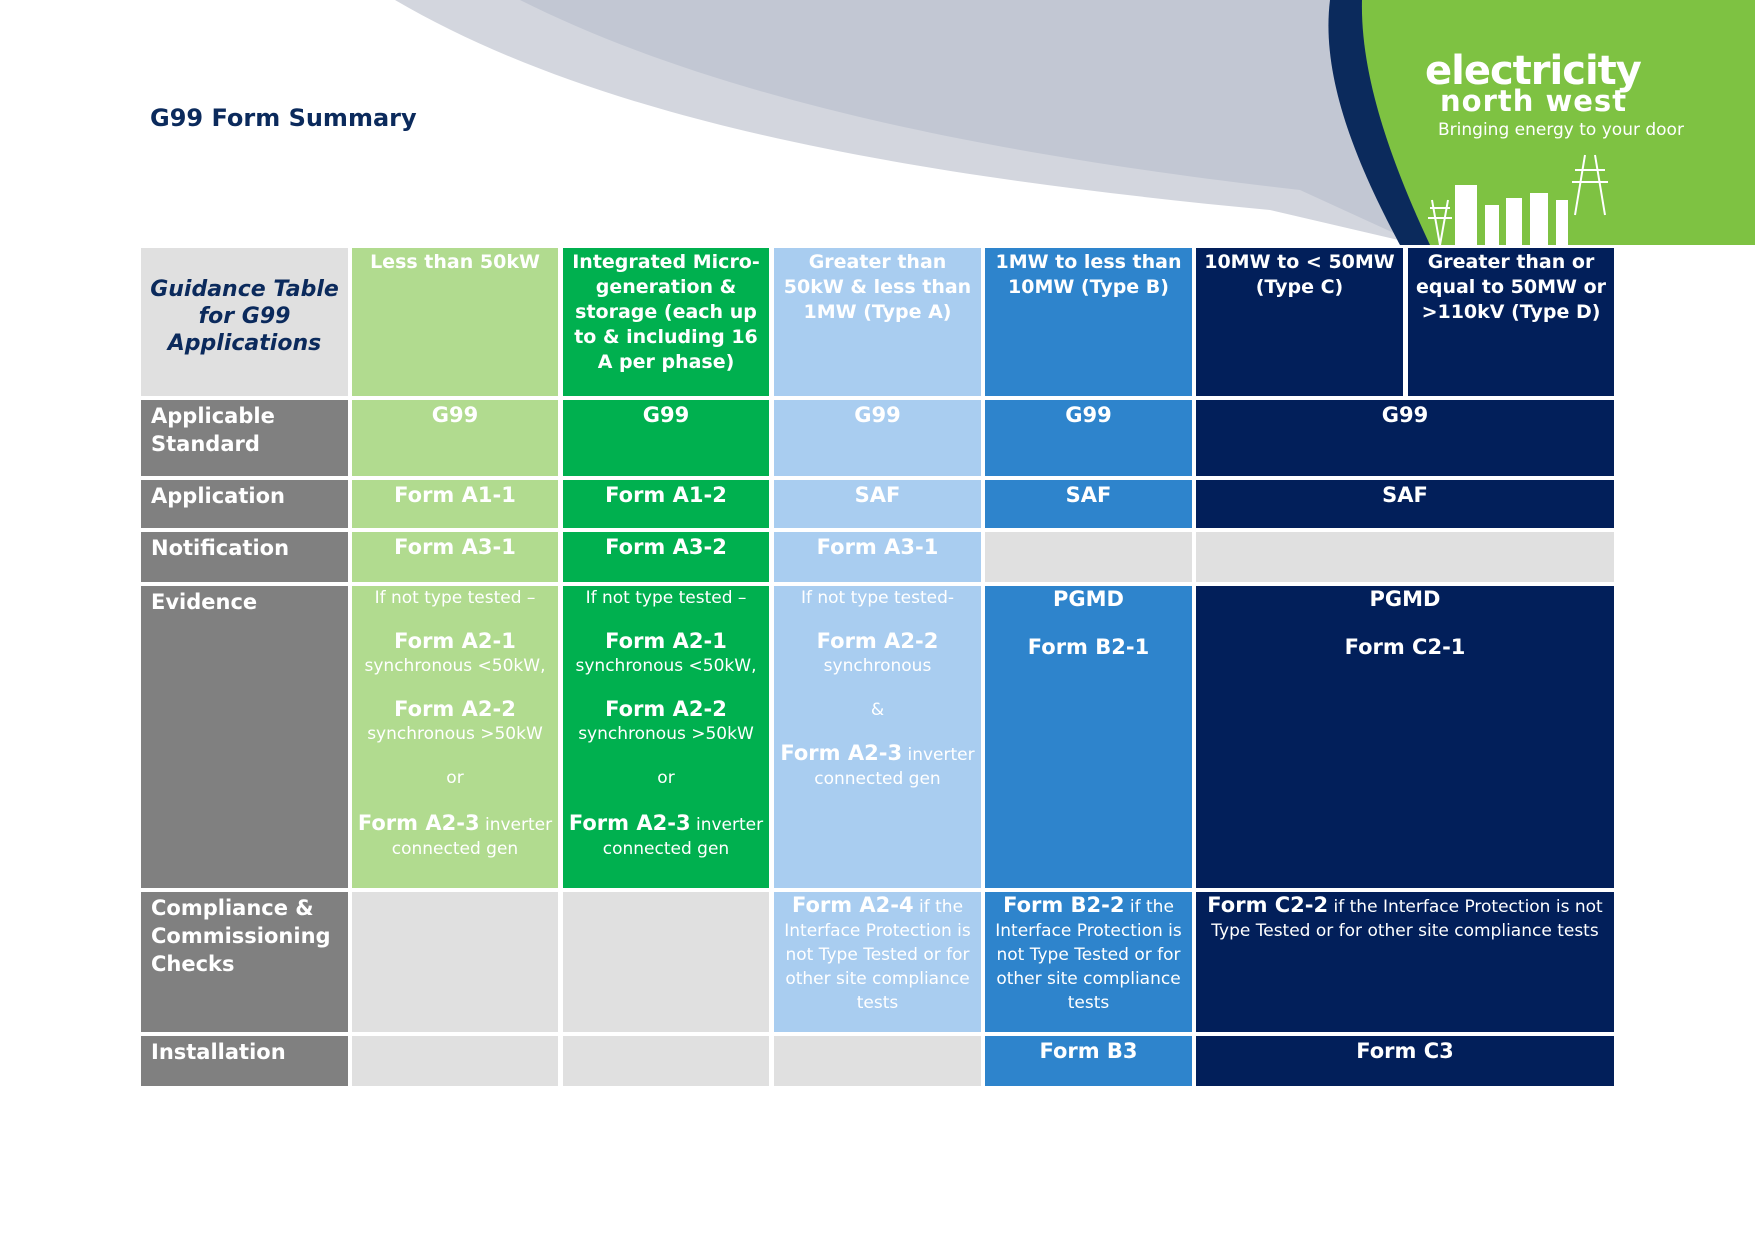 The height and width of the screenshot is (1241, 1755). Describe the element at coordinates (455, 322) in the screenshot. I see `header-less-than-50kw: Less than 50kW` at that location.